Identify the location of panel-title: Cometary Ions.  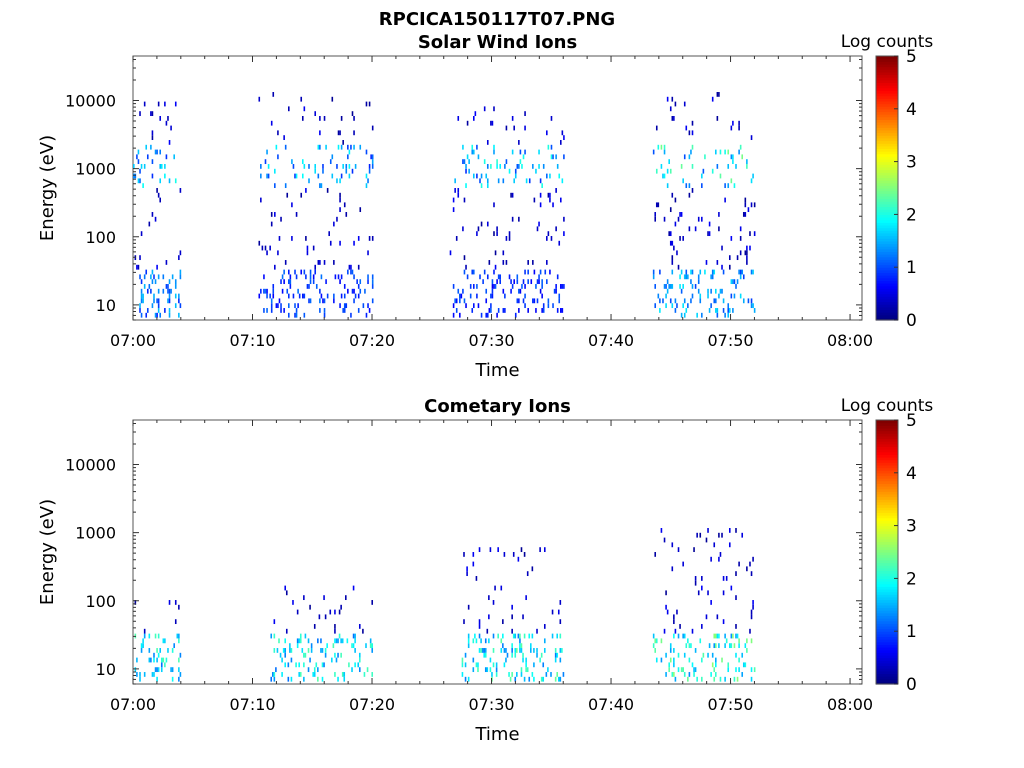
(497, 406).